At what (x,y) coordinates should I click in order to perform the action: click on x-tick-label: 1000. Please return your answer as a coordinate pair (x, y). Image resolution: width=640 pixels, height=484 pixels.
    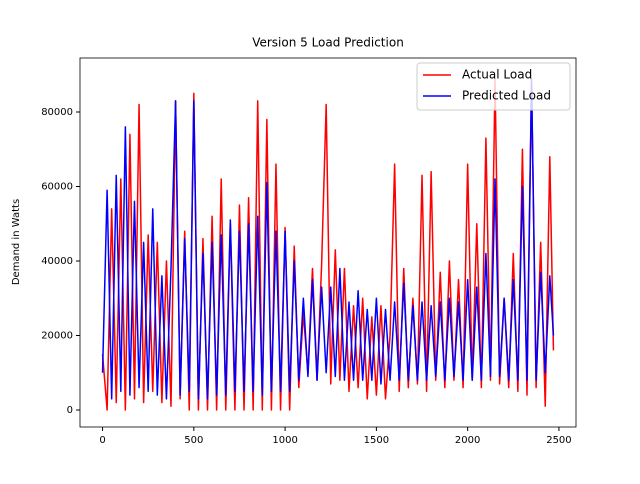
    Looking at the image, I should click on (284, 440).